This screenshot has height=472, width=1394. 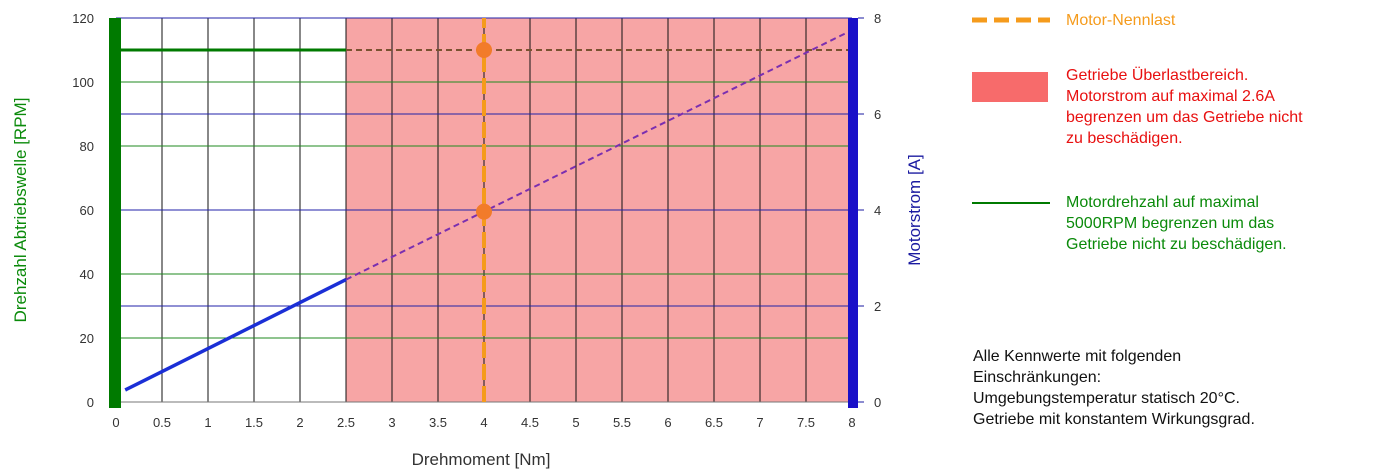 I want to click on x-tick-label: 5.5, so click(x=622, y=422).